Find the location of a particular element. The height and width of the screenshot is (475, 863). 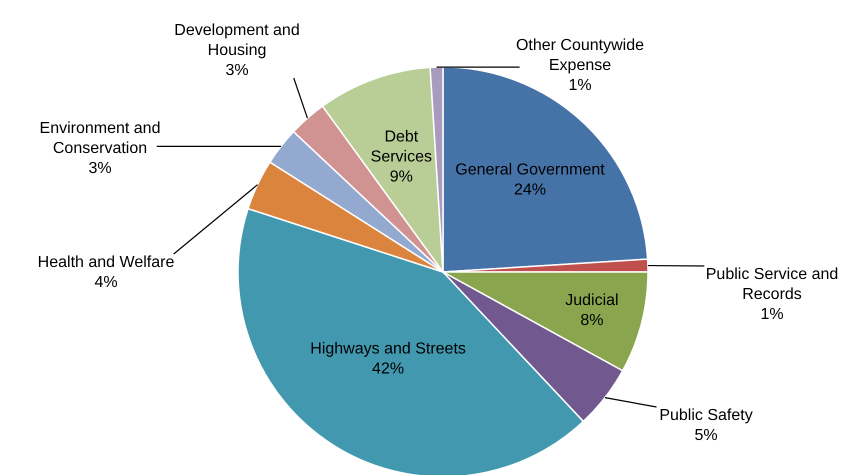

slice-label: Health and Welfare is located at coordinates (106, 262).